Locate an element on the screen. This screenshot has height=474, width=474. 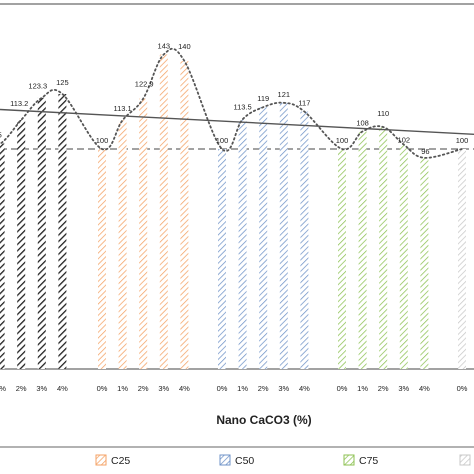
data-label: 143 is located at coordinates (164, 45).